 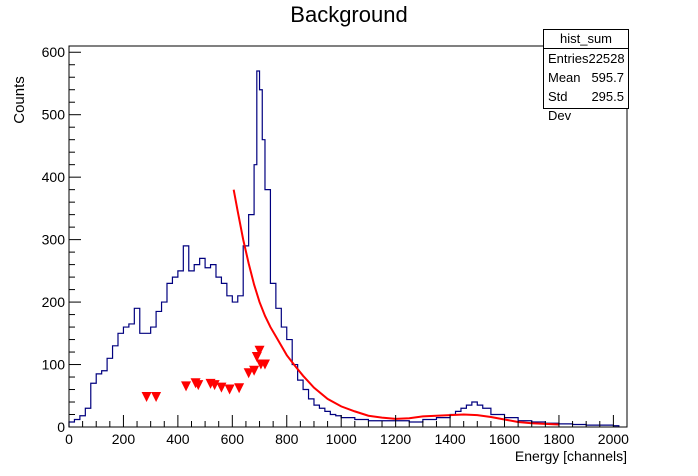 I want to click on stats-row-mean: Mean 595.7, so click(x=586, y=77).